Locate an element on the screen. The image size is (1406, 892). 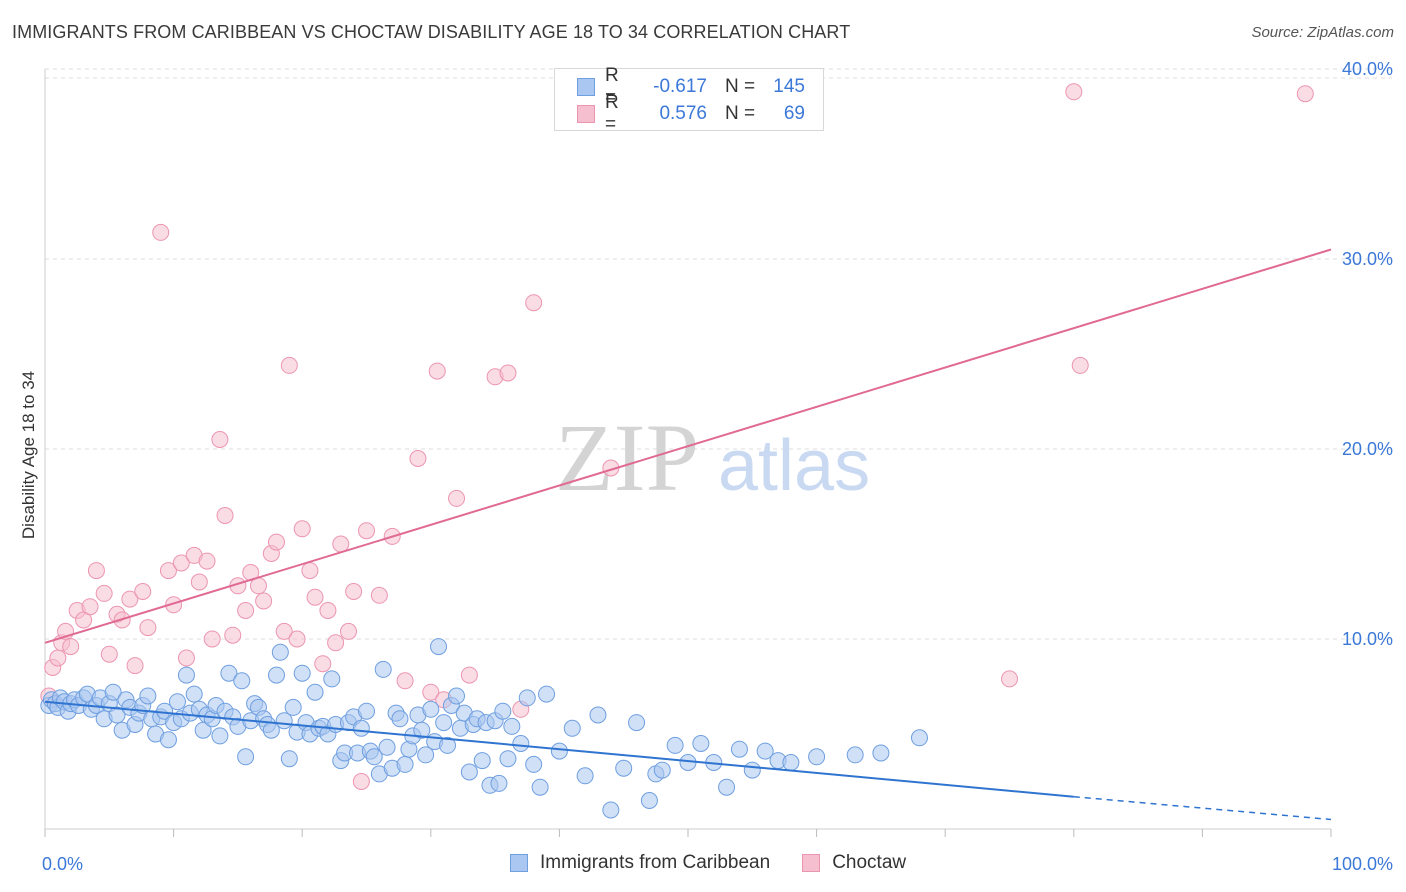
caribbean-trend-line is located at coordinates (559, 749).